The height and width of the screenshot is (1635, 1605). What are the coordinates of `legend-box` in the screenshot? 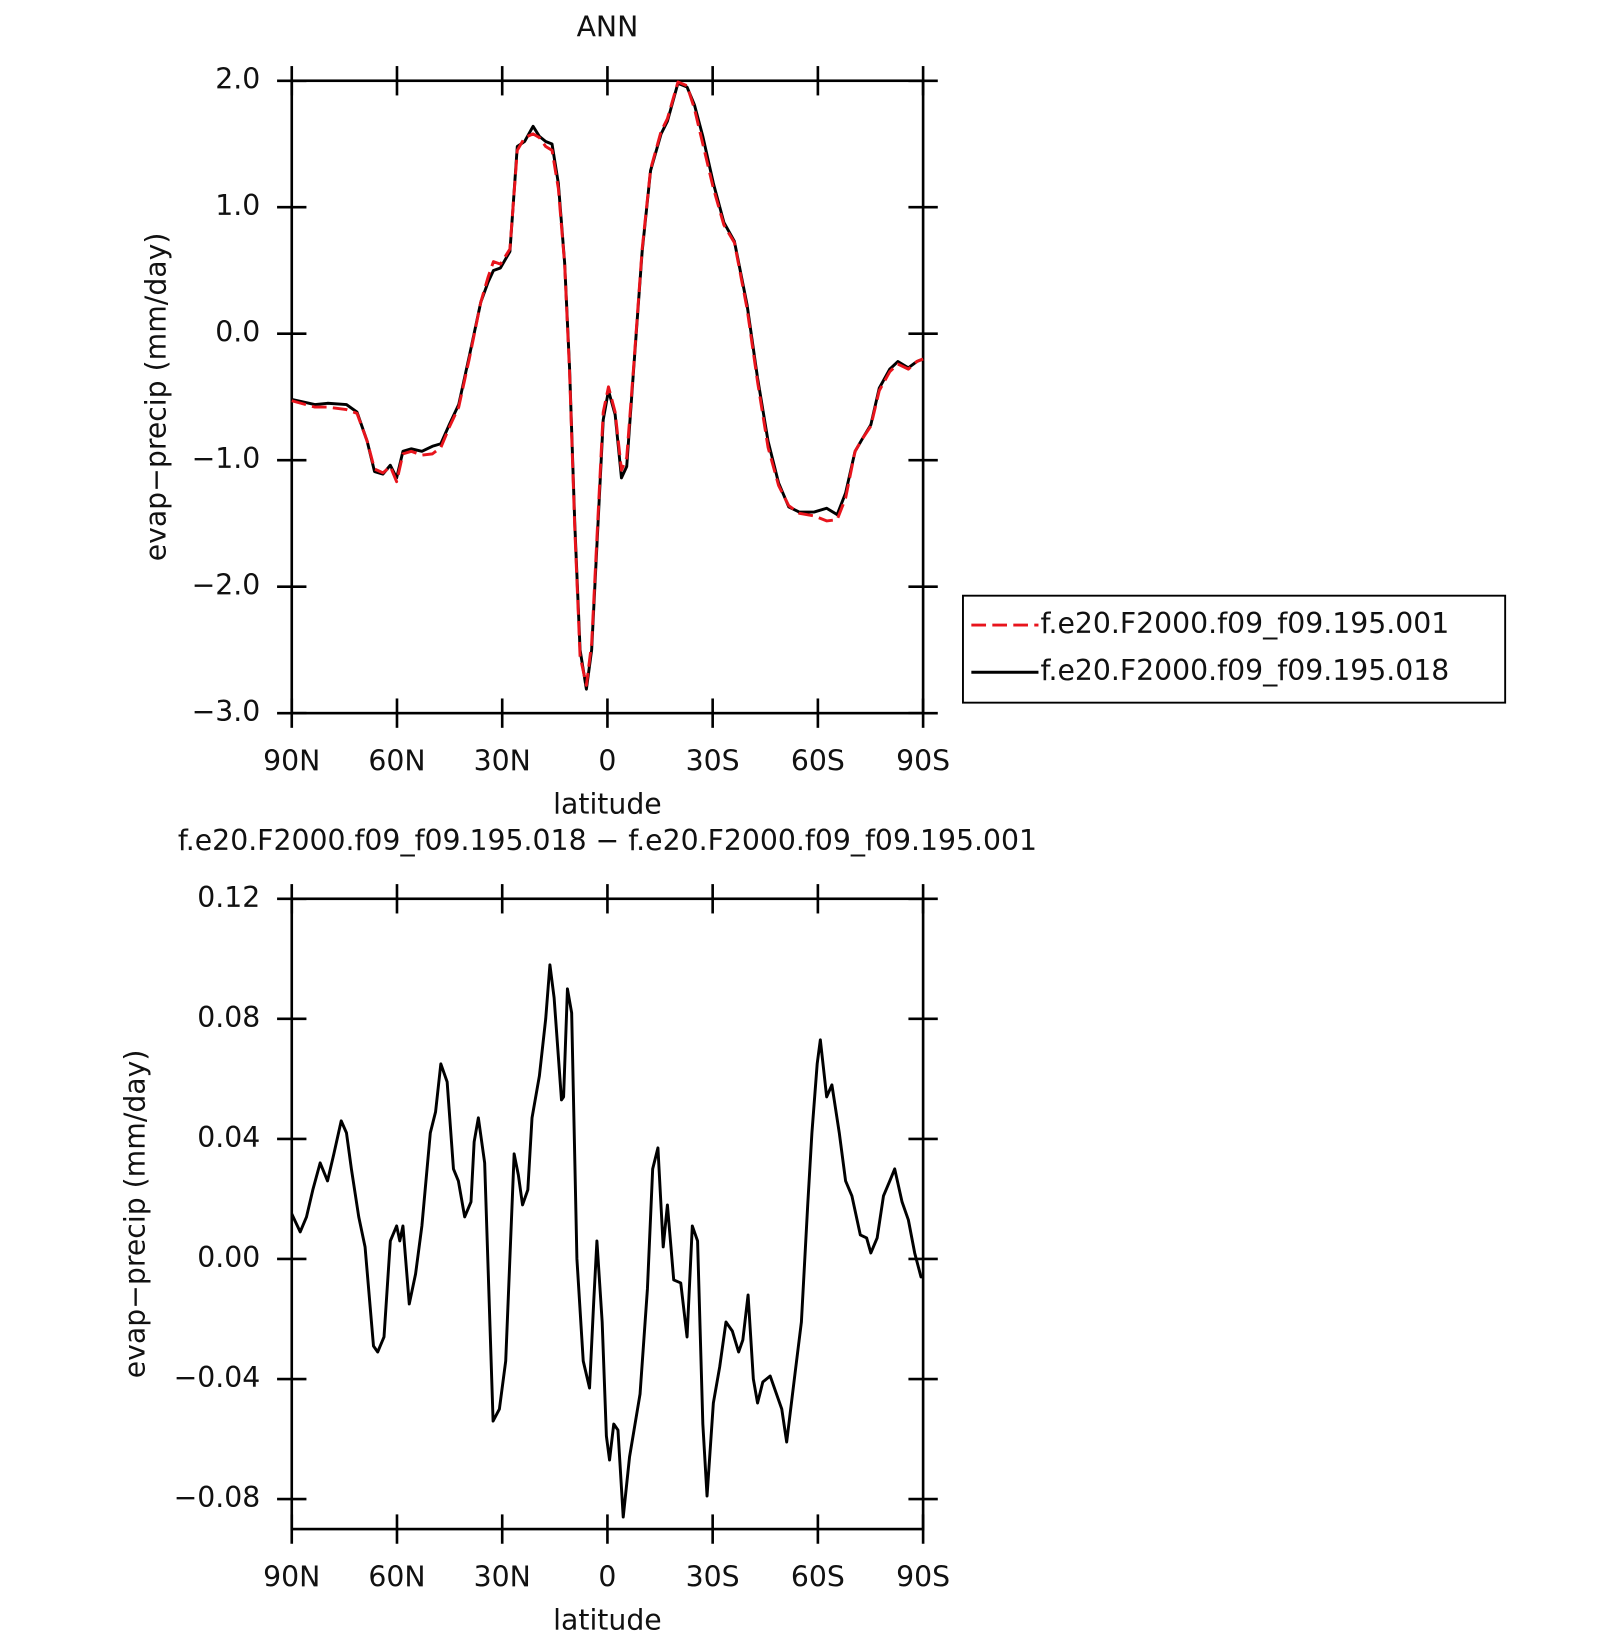 It's located at (1234, 649).